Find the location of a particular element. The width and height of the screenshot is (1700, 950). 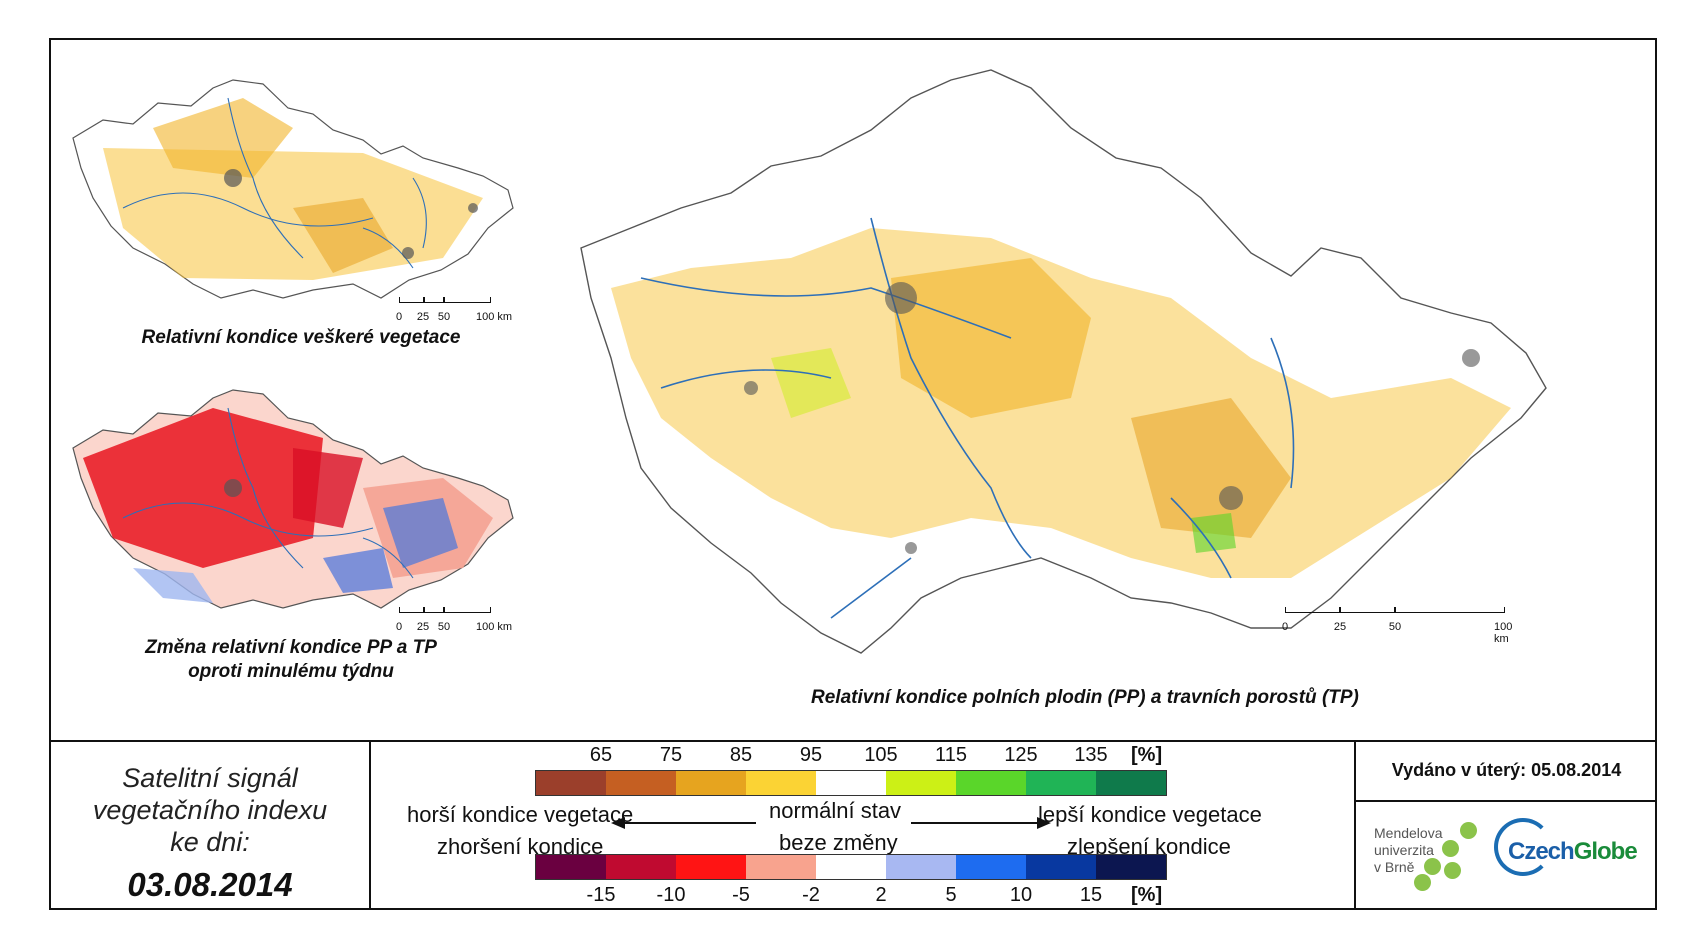

change-tick: -2 is located at coordinates (811, 895).